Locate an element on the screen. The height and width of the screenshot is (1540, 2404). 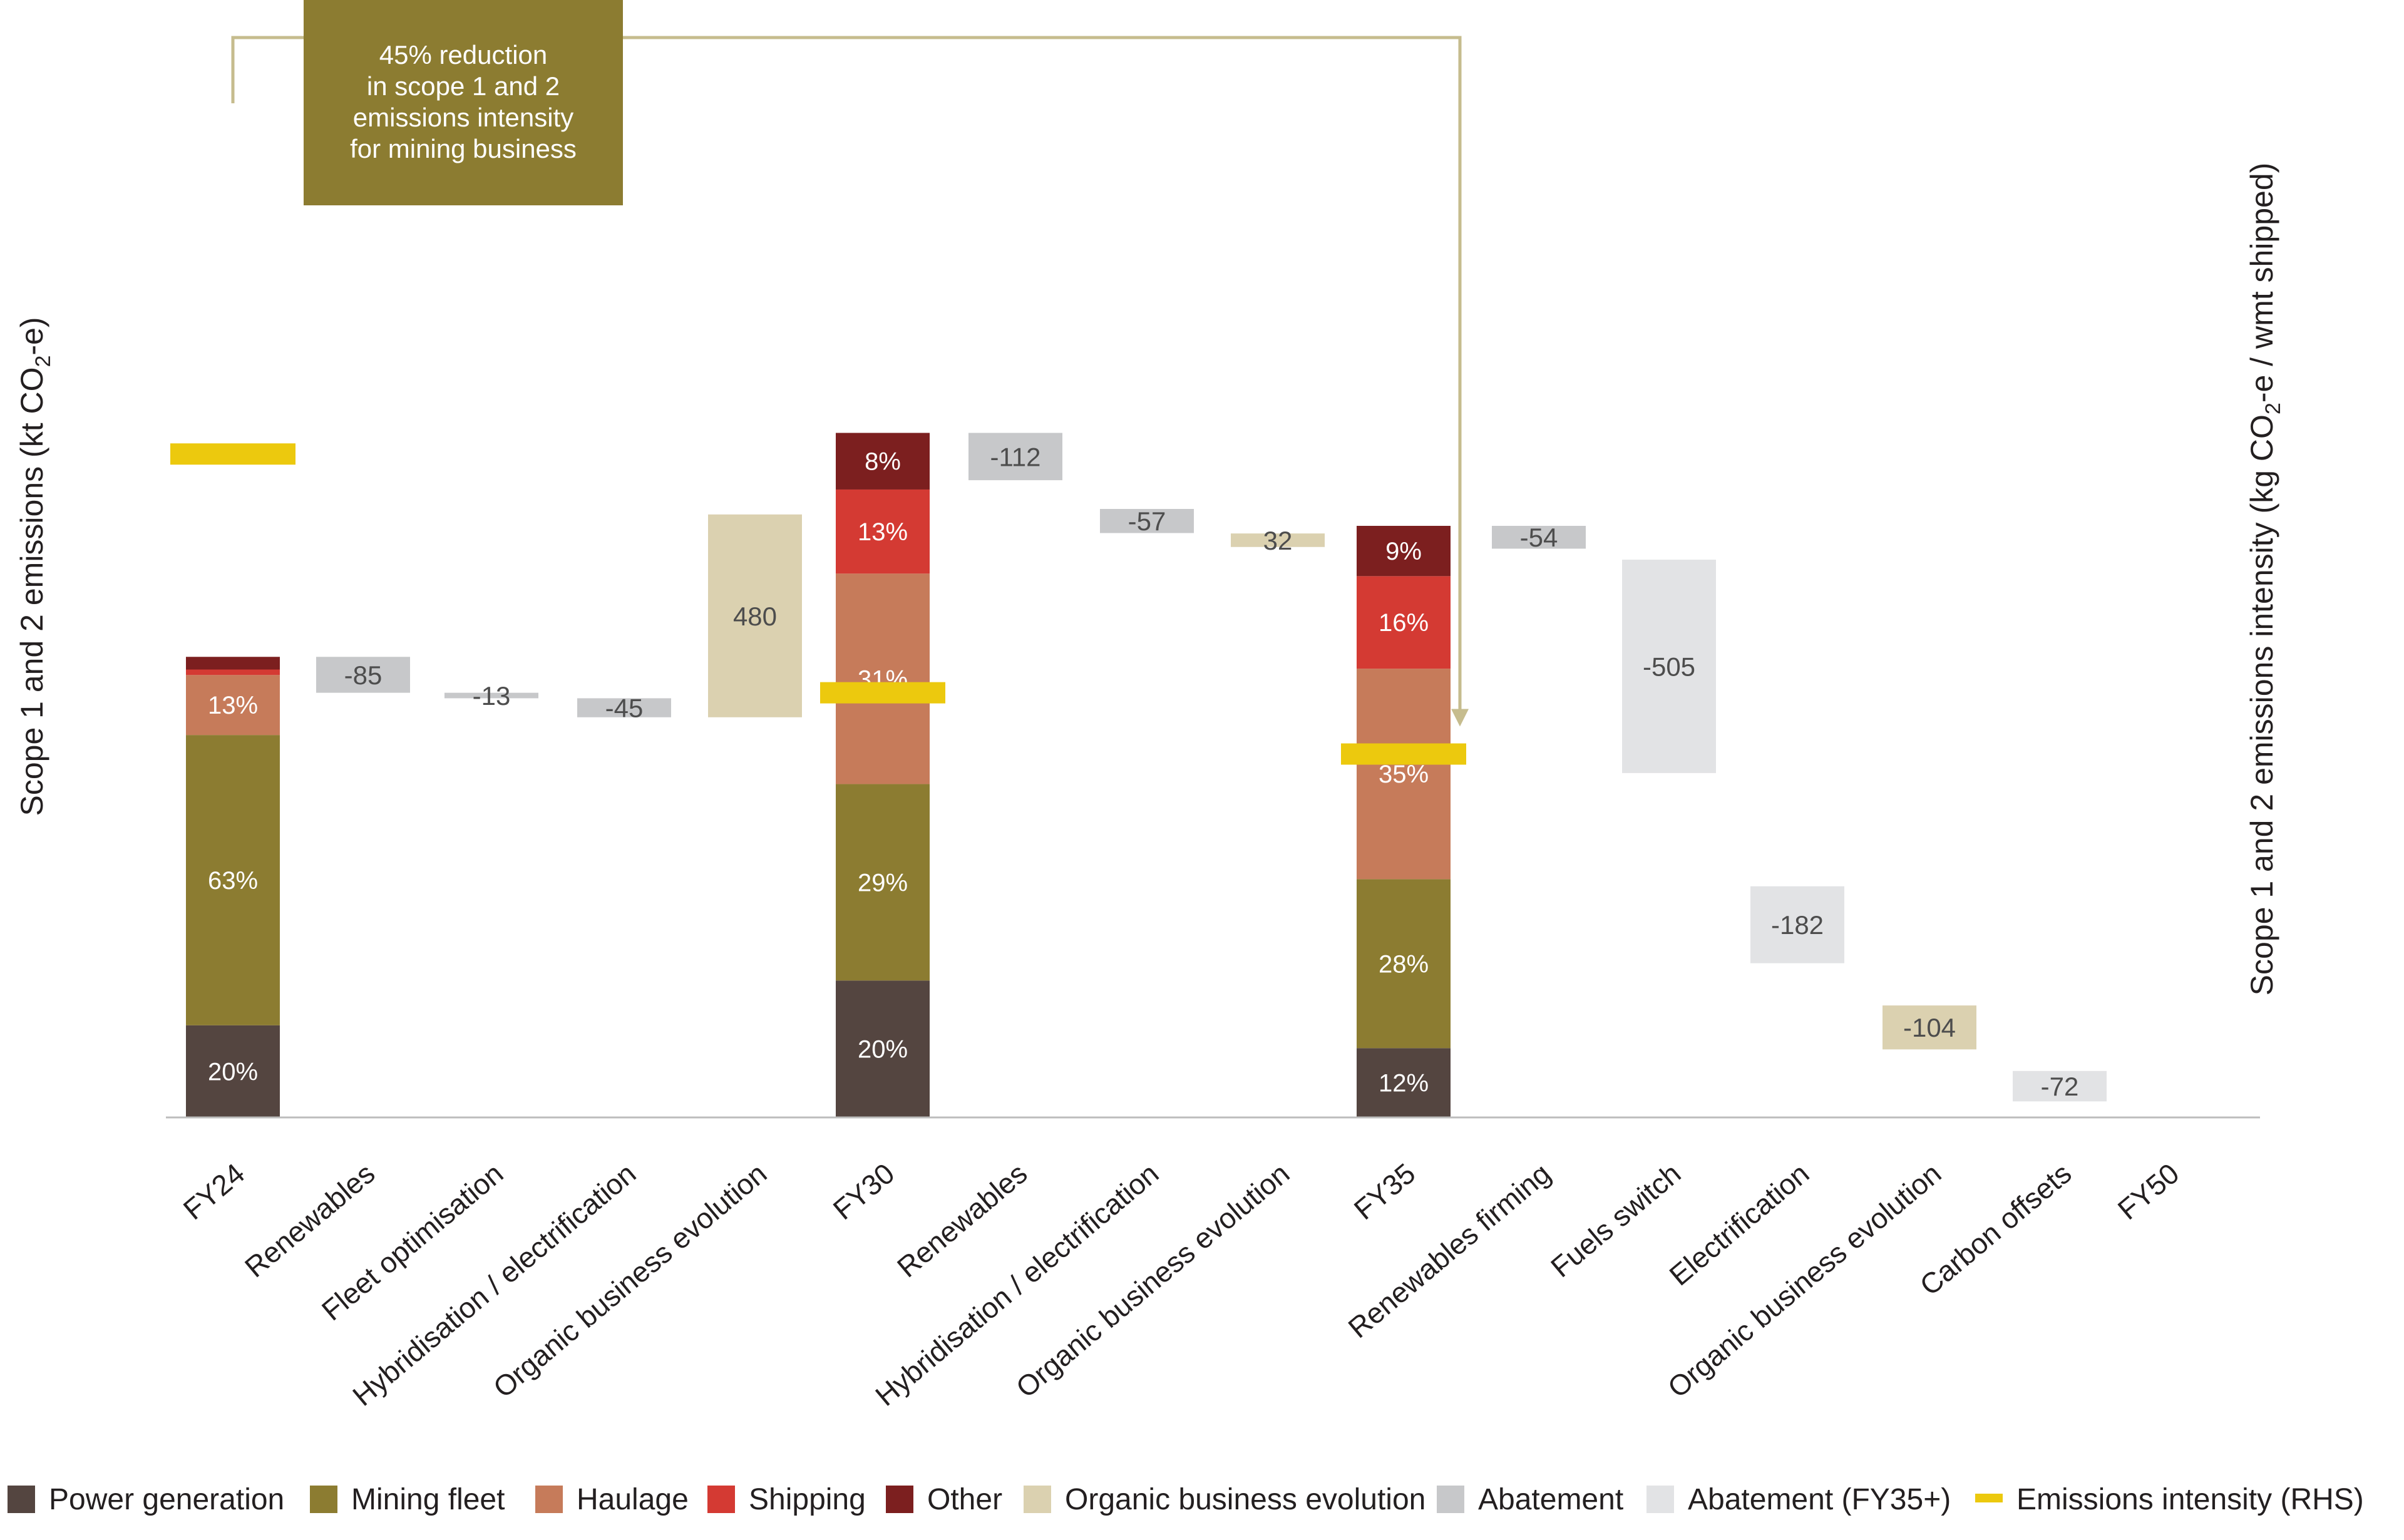
segment-pct-label: 28% is located at coordinates (1404, 964).